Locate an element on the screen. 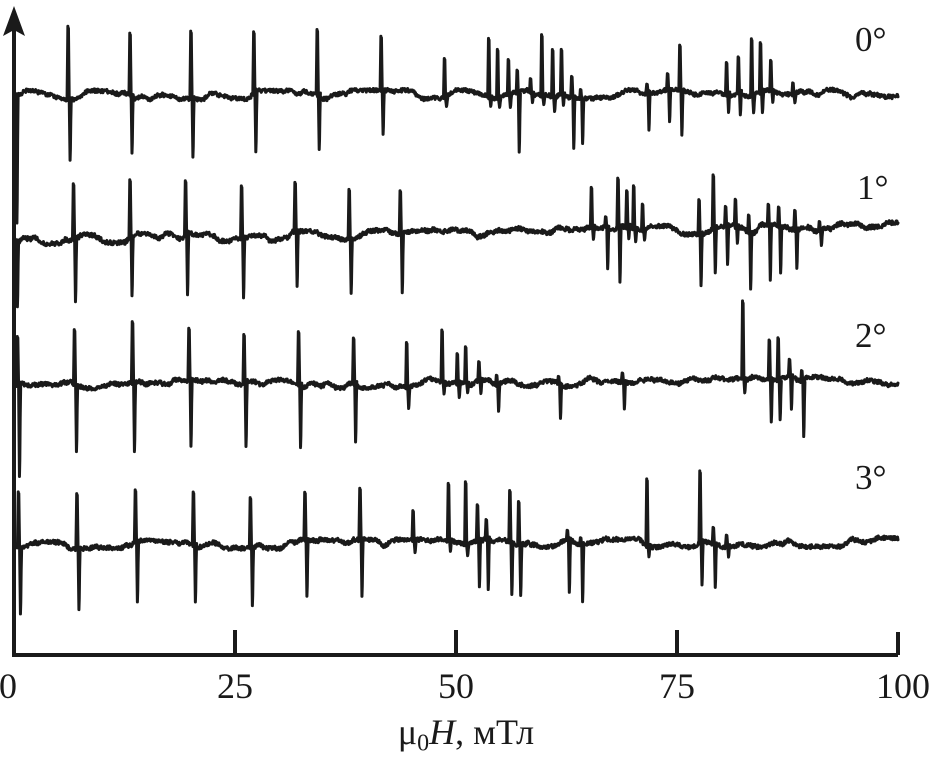 Image resolution: width=932 pixels, height=777 pixels. x-axis-title: μ0H, мТл is located at coordinates (466, 735).